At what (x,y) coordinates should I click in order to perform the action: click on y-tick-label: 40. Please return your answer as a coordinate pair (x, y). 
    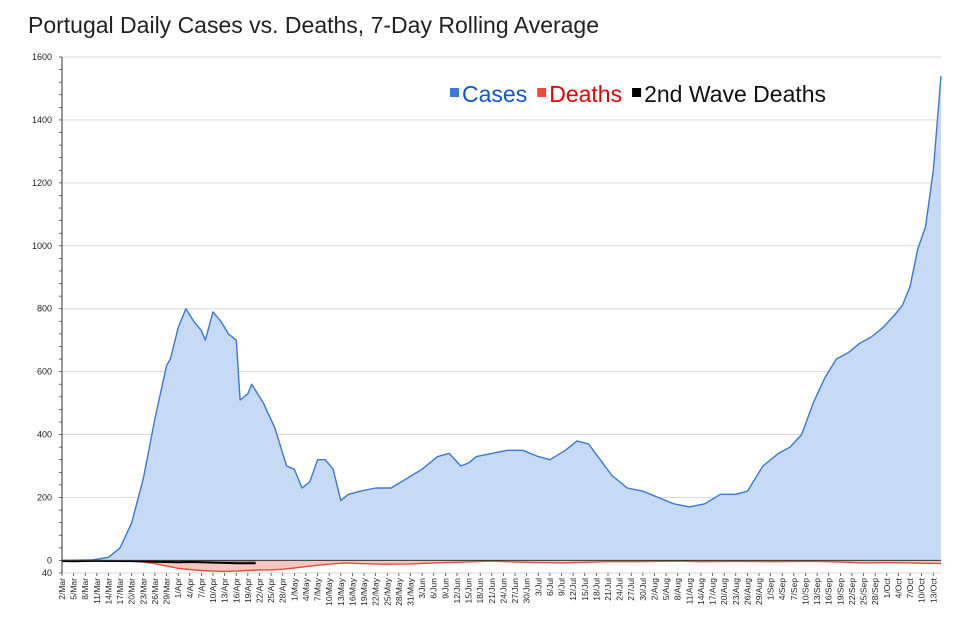
    Looking at the image, I should click on (47, 573).